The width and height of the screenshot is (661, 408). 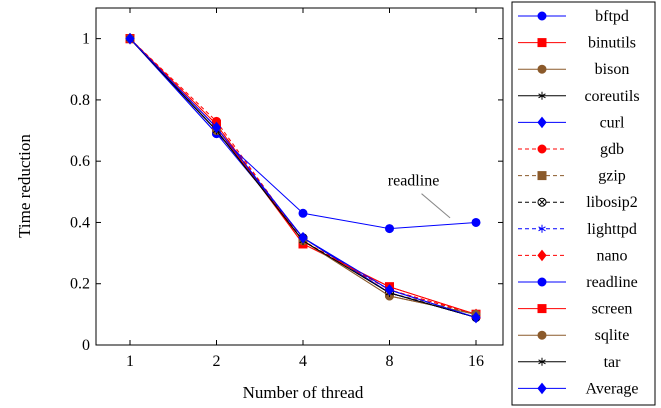 What do you see at coordinates (436, 206) in the screenshot?
I see `annotation-pointer` at bounding box center [436, 206].